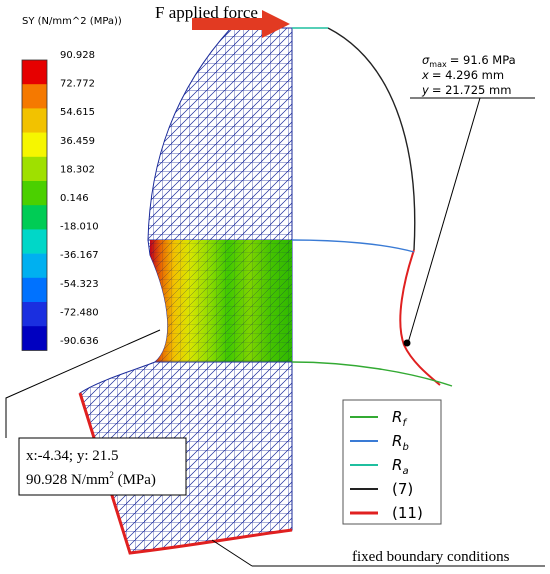 This screenshot has width=550, height=574. I want to click on probe-coords: x:-4.34; y: 21.5, so click(72, 456).